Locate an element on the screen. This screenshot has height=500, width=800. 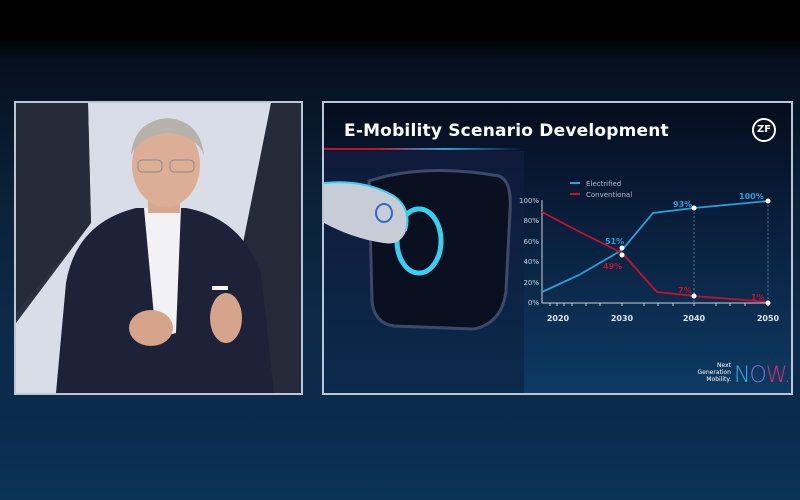
legend-electrified: Electrified is located at coordinates (603, 184).